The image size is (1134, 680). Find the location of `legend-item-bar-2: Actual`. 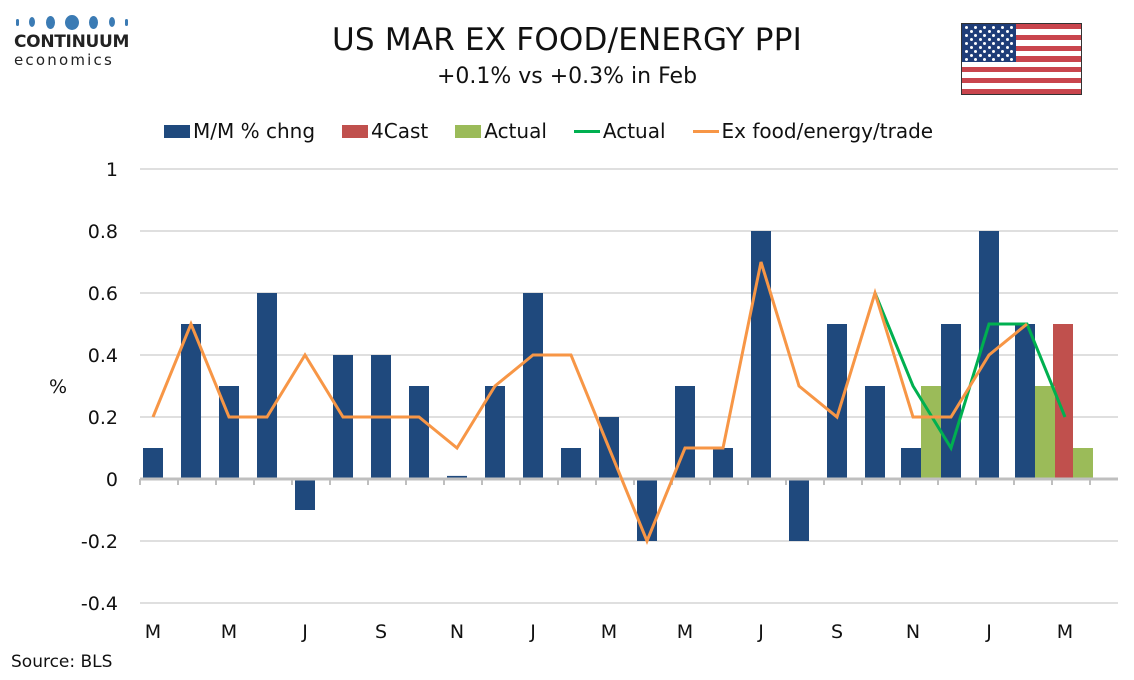

legend-item-bar-2: Actual is located at coordinates (501, 131).